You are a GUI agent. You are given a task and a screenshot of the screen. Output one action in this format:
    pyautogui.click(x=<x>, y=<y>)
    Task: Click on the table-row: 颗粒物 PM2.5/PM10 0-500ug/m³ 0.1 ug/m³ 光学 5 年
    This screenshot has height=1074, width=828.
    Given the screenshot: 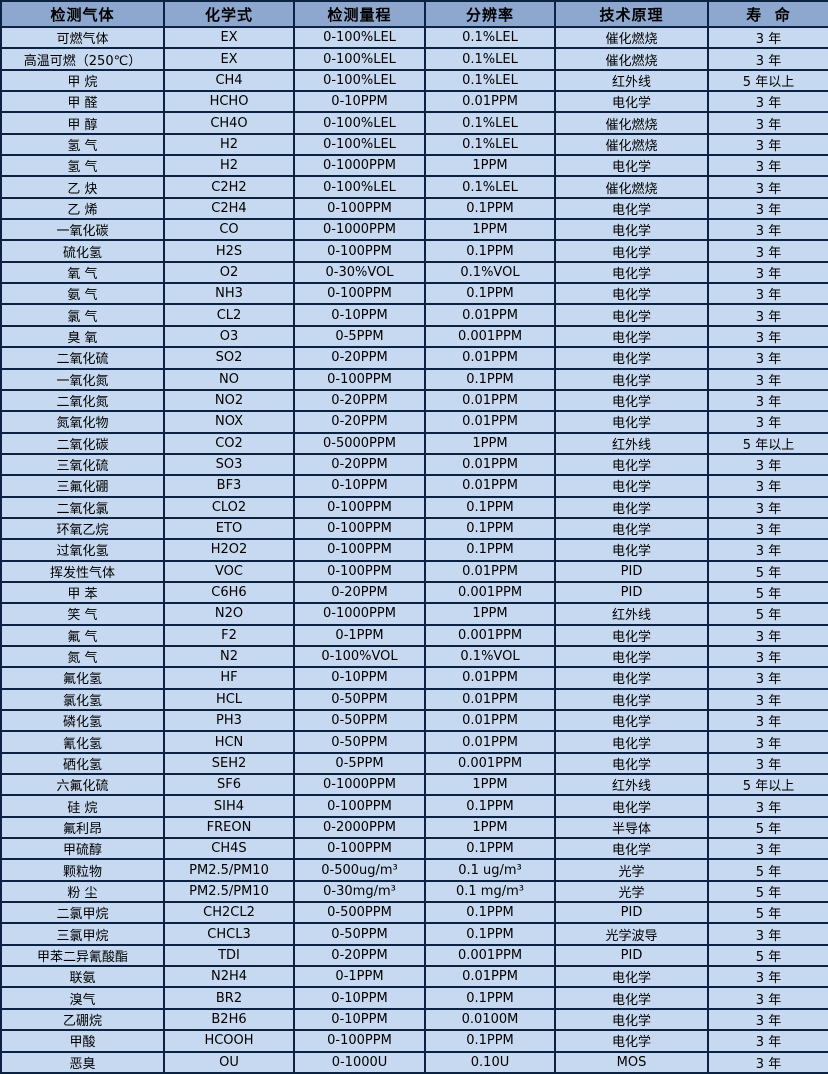 What is the action you would take?
    pyautogui.click(x=414, y=870)
    